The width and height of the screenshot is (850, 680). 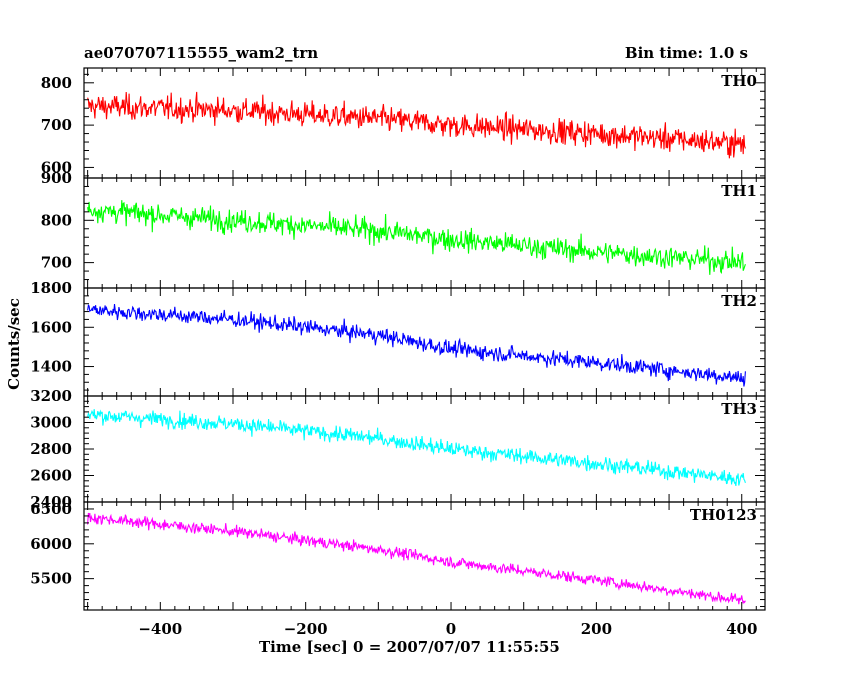 What do you see at coordinates (160, 629) in the screenshot?
I see `x-tick-label: −400` at bounding box center [160, 629].